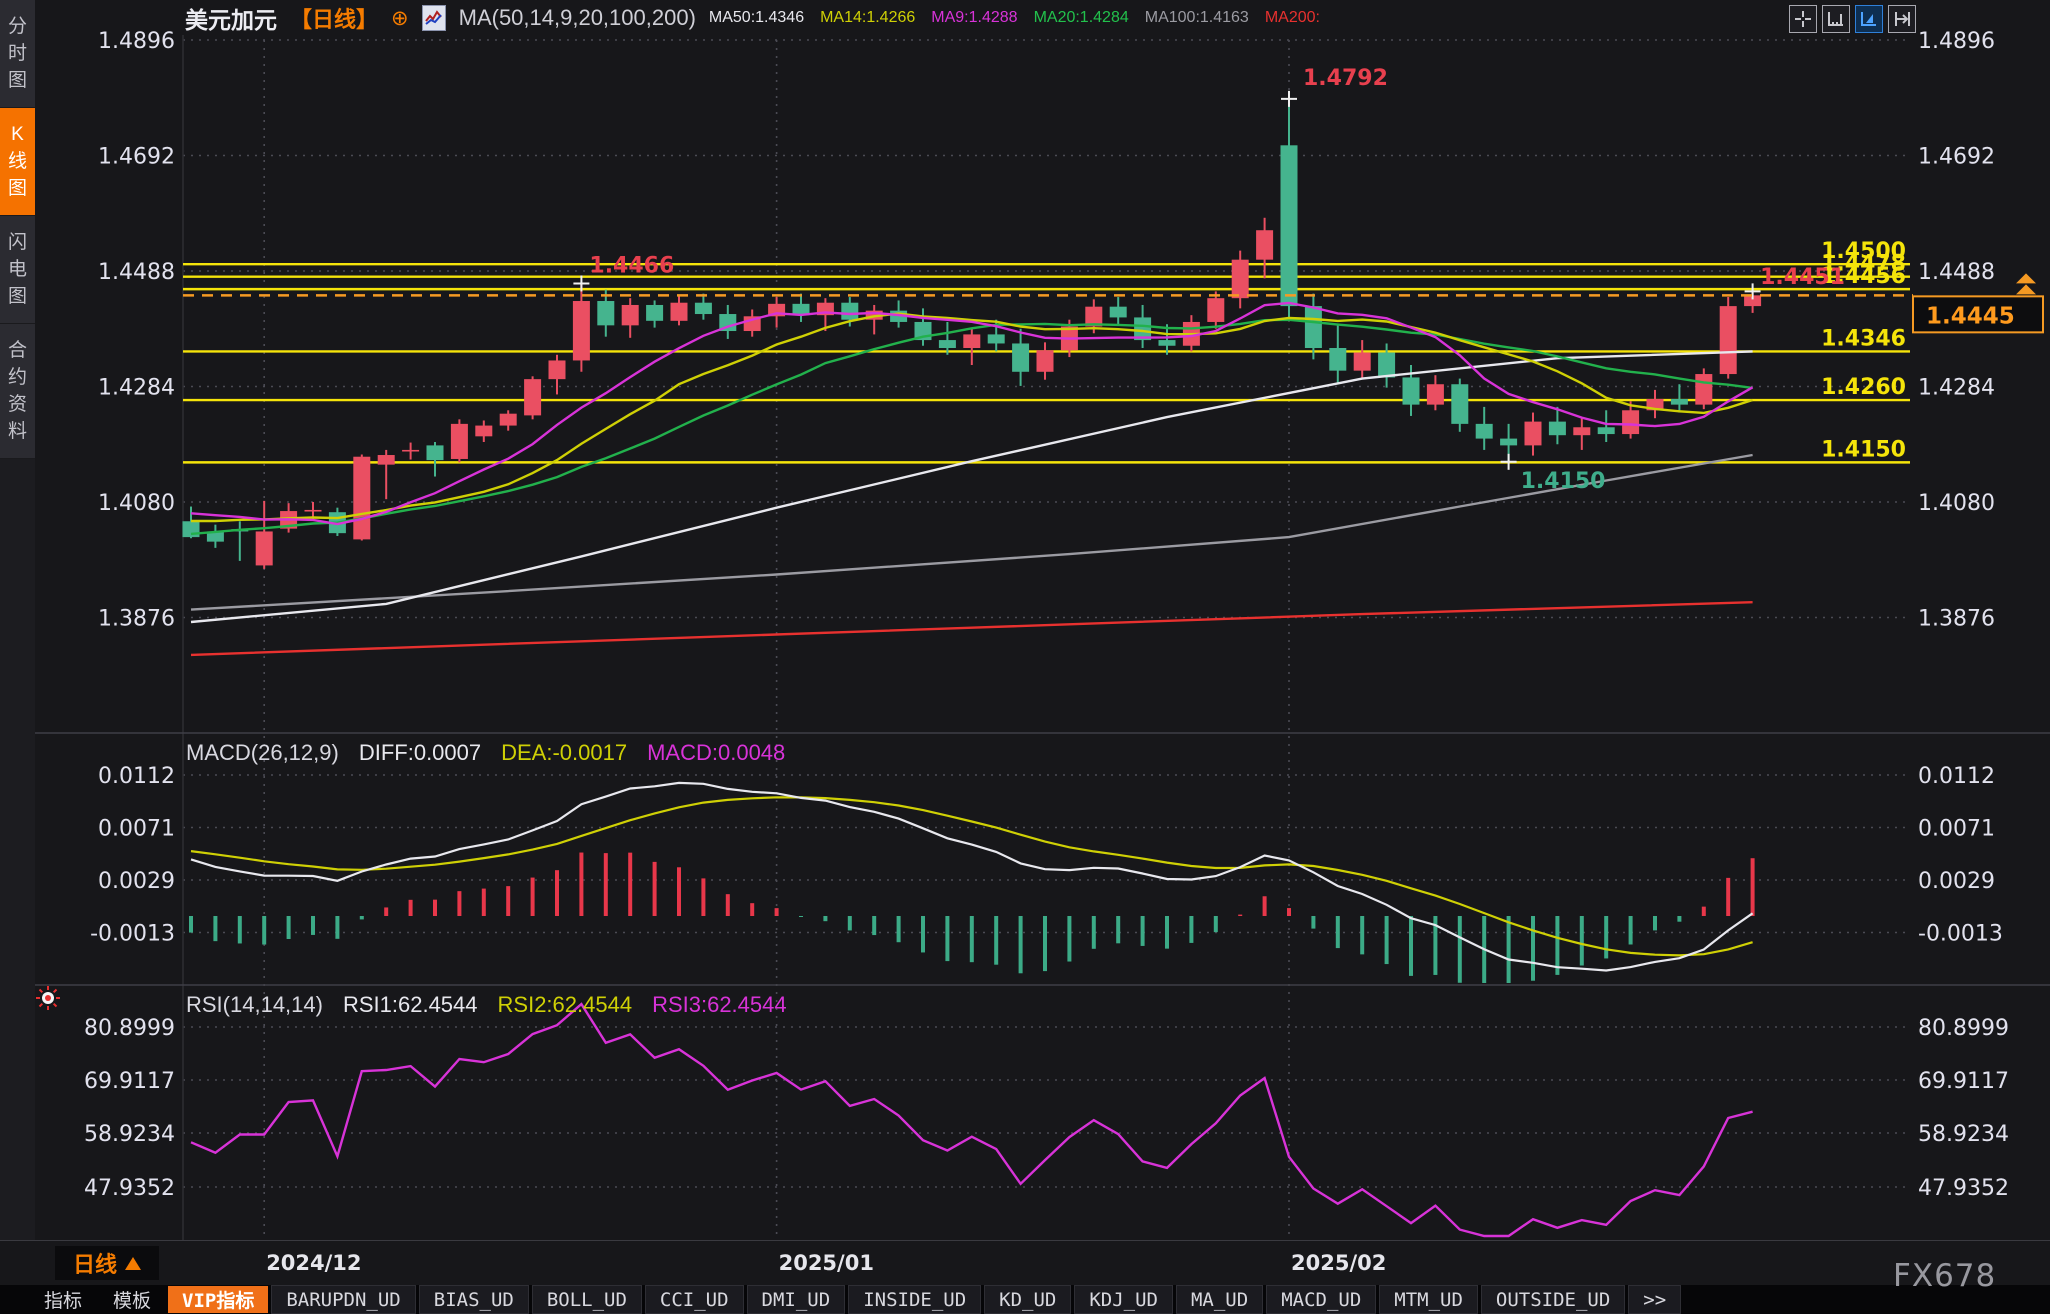  I want to click on menu-tab->>: >>, so click(1655, 1299).